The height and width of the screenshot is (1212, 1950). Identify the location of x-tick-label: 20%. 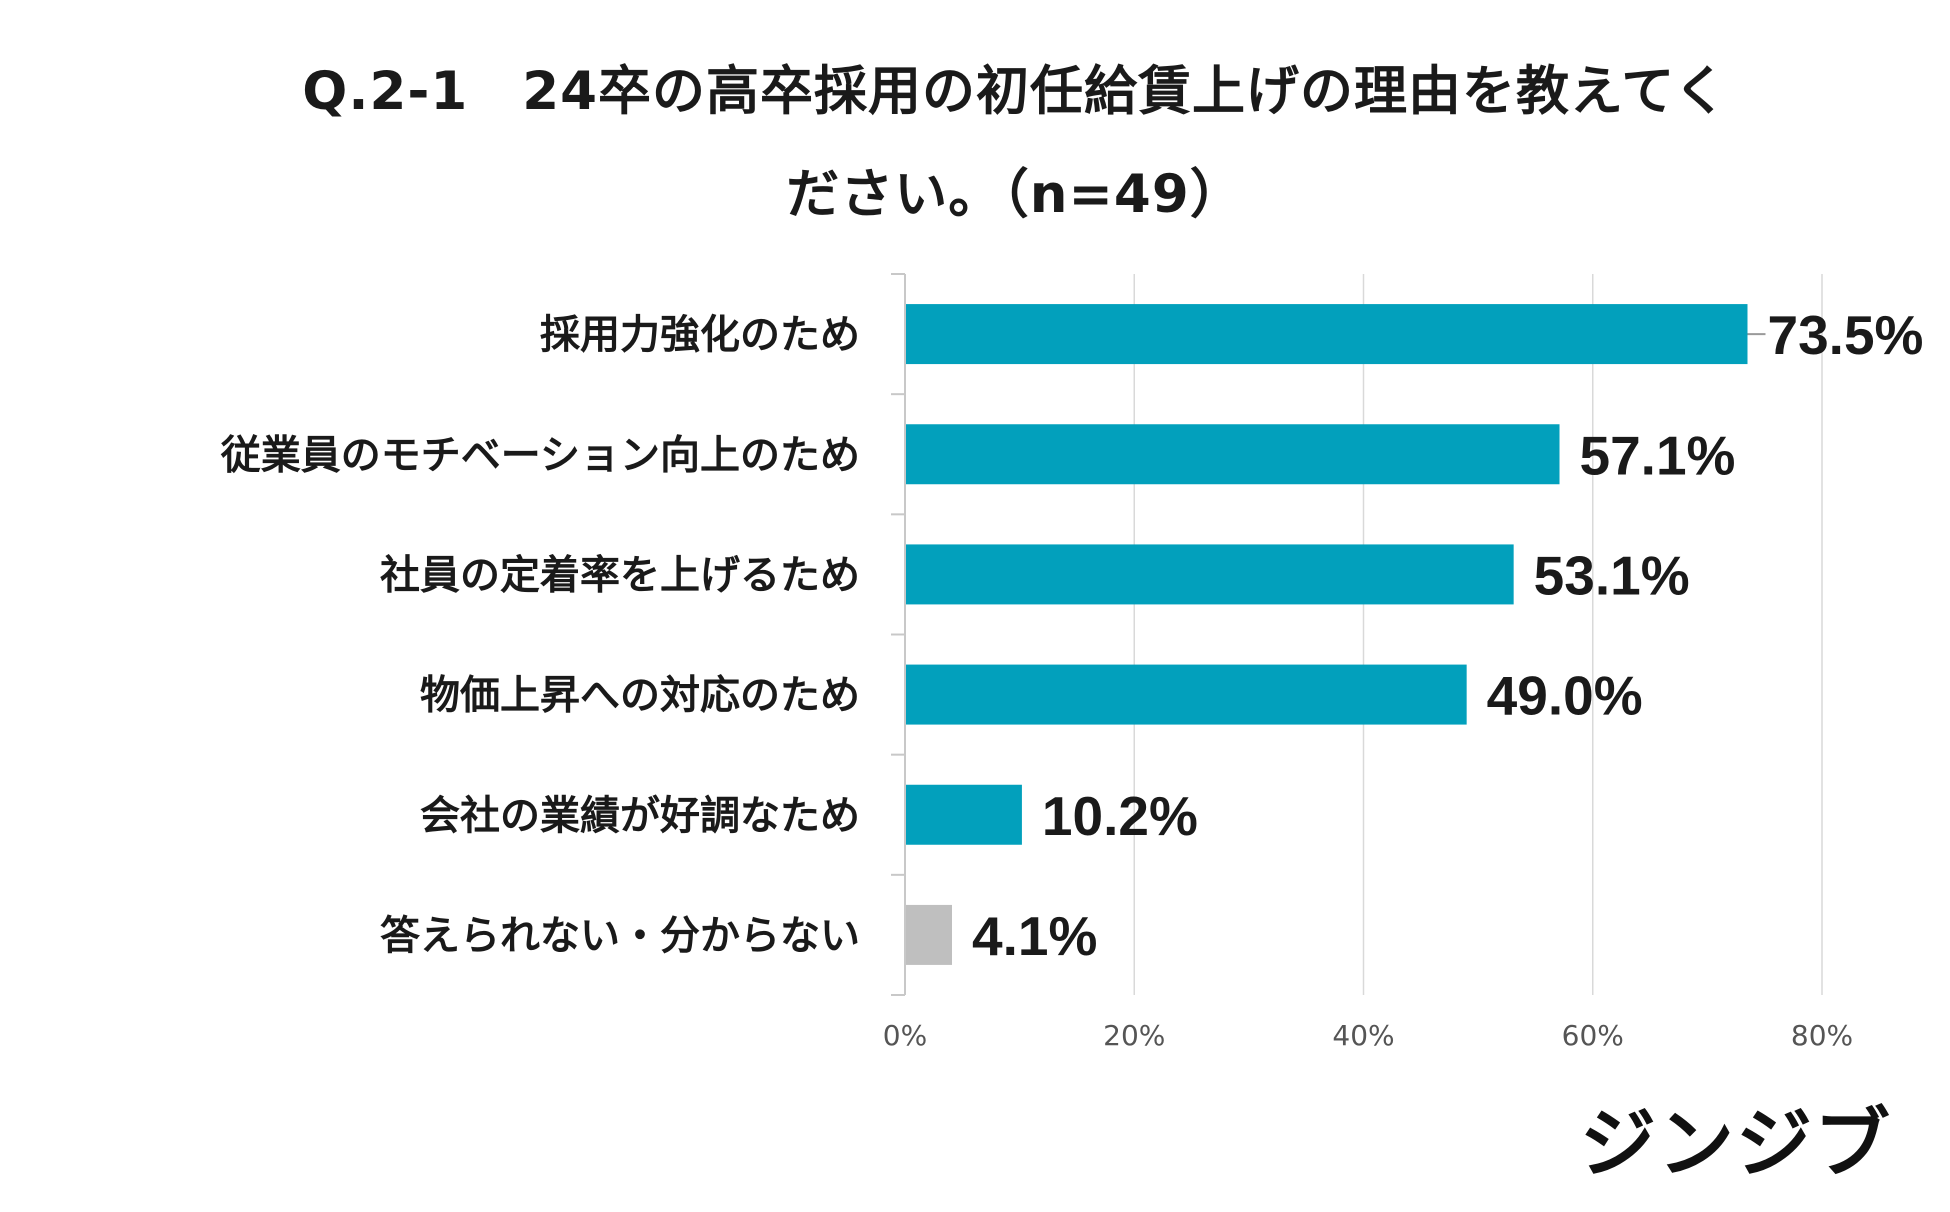
(1134, 1035).